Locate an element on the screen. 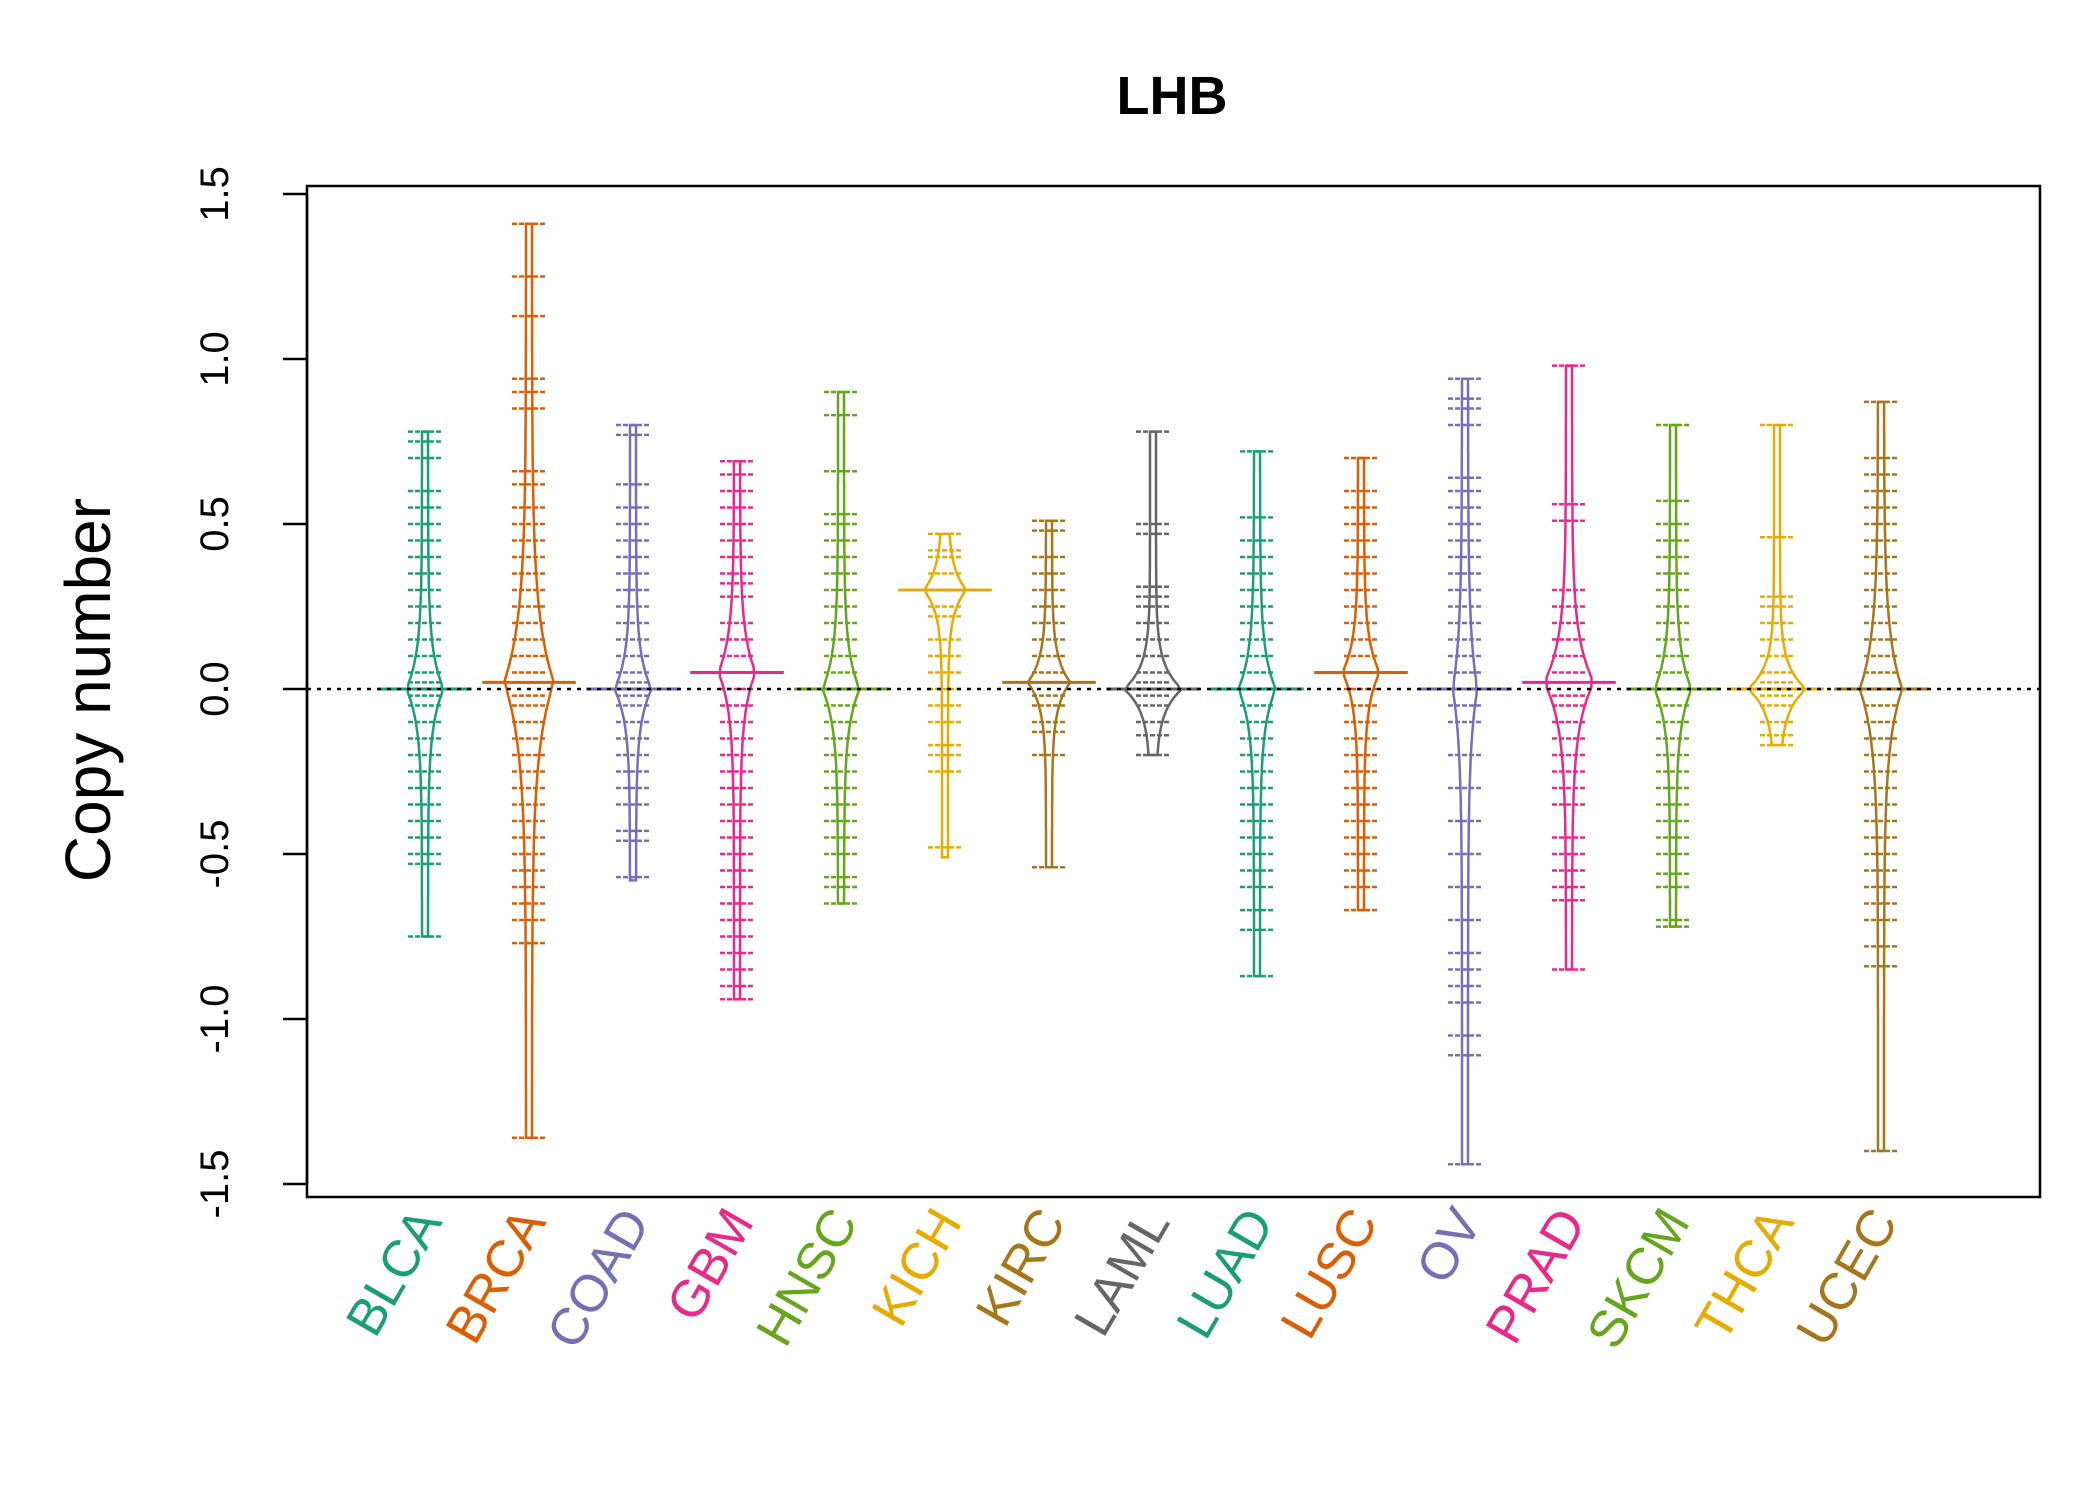  x-tick-label-luad: LUAD is located at coordinates (1226, 1273).